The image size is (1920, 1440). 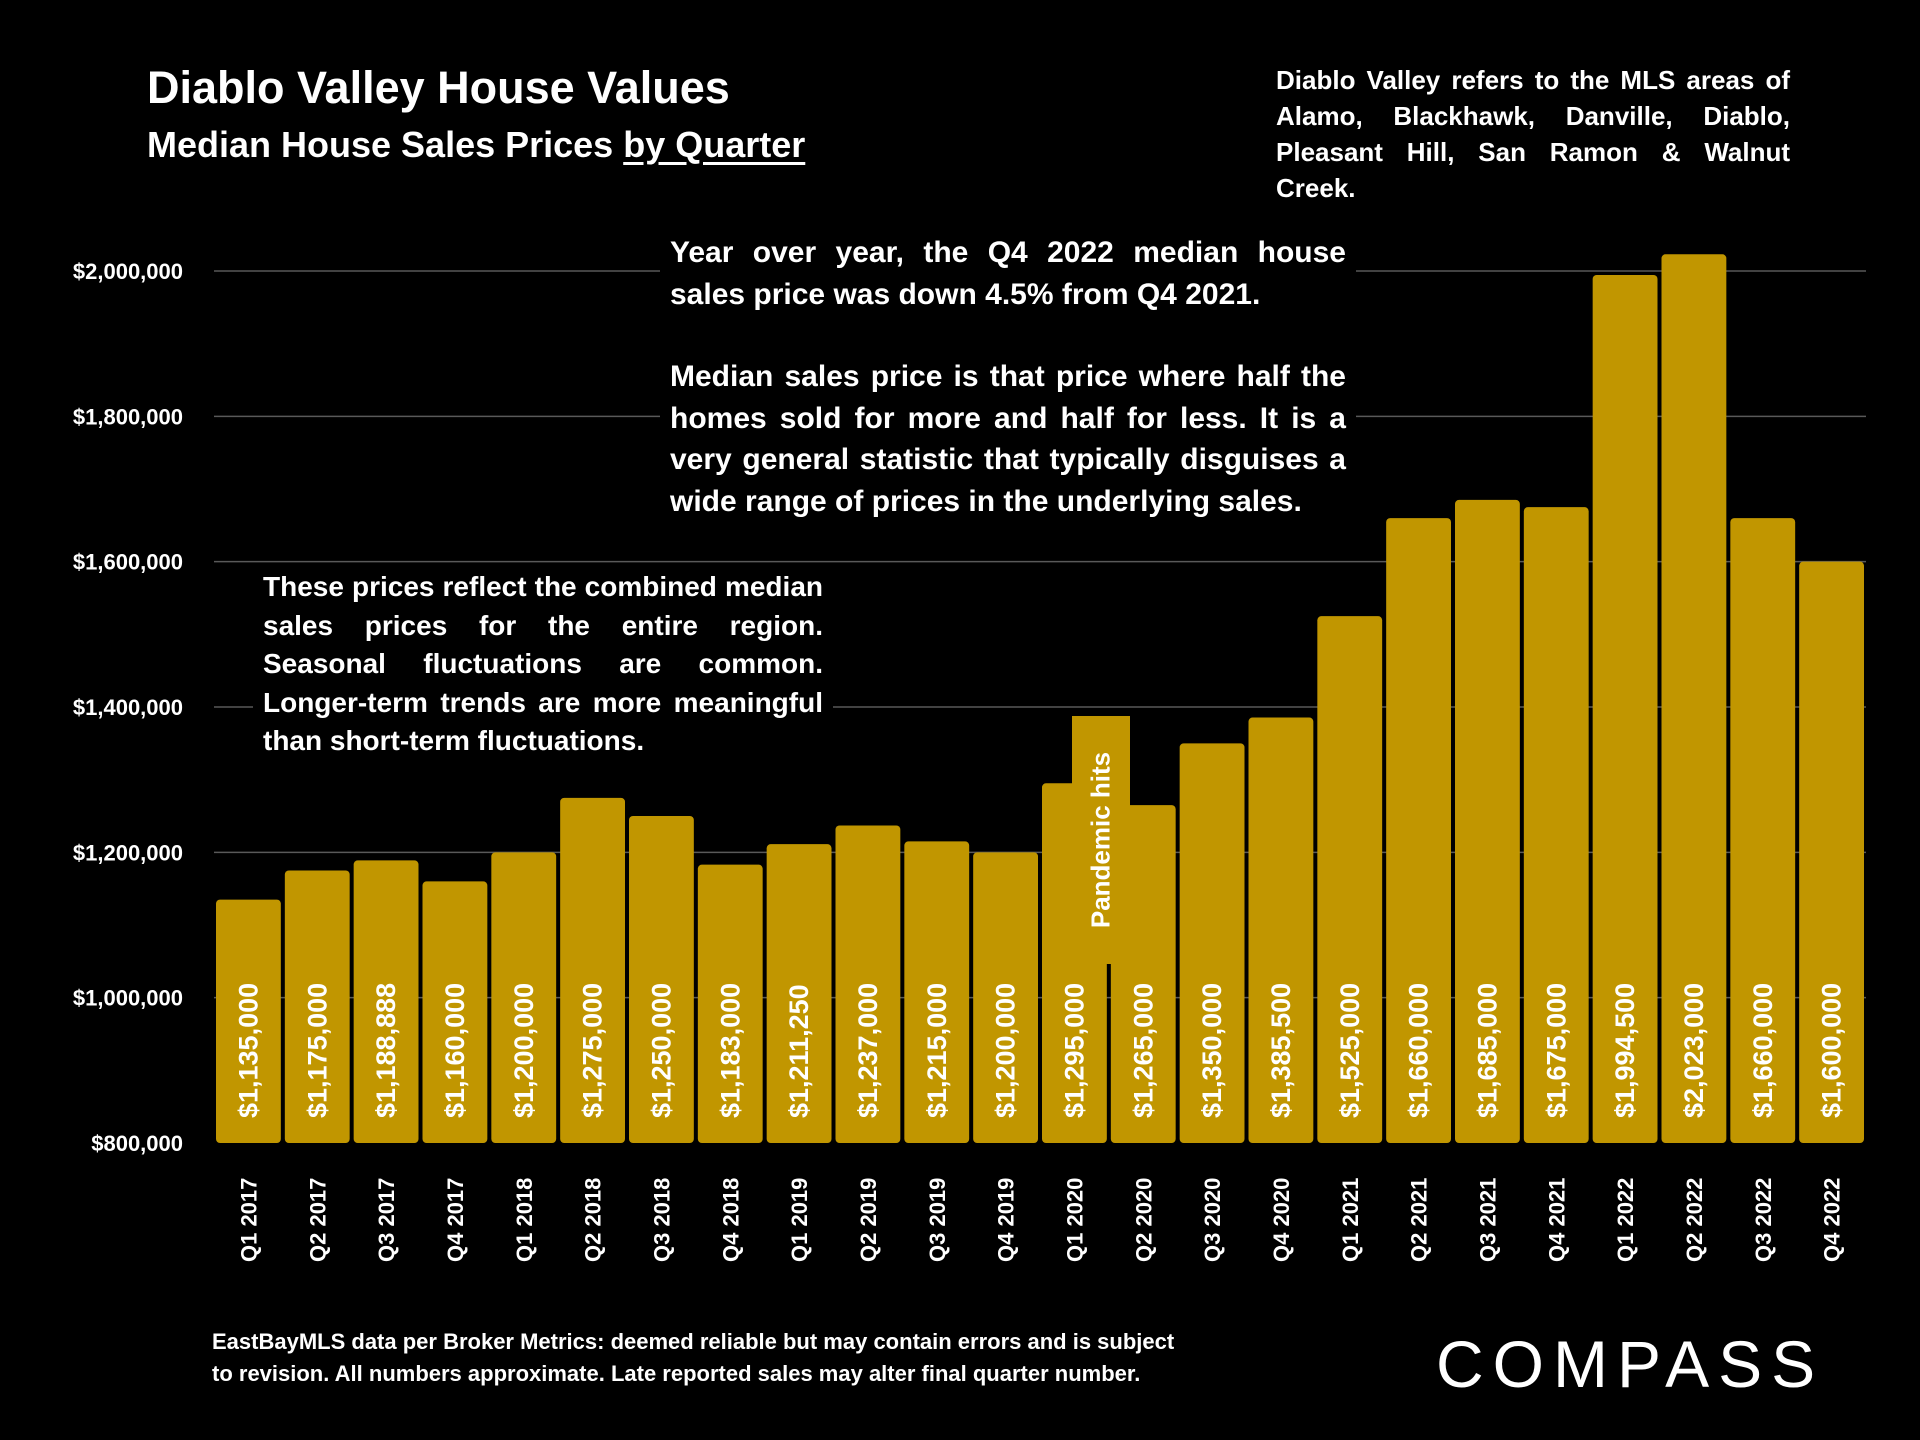 I want to click on bar-value-label: $1,135,000, so click(x=248, y=1050).